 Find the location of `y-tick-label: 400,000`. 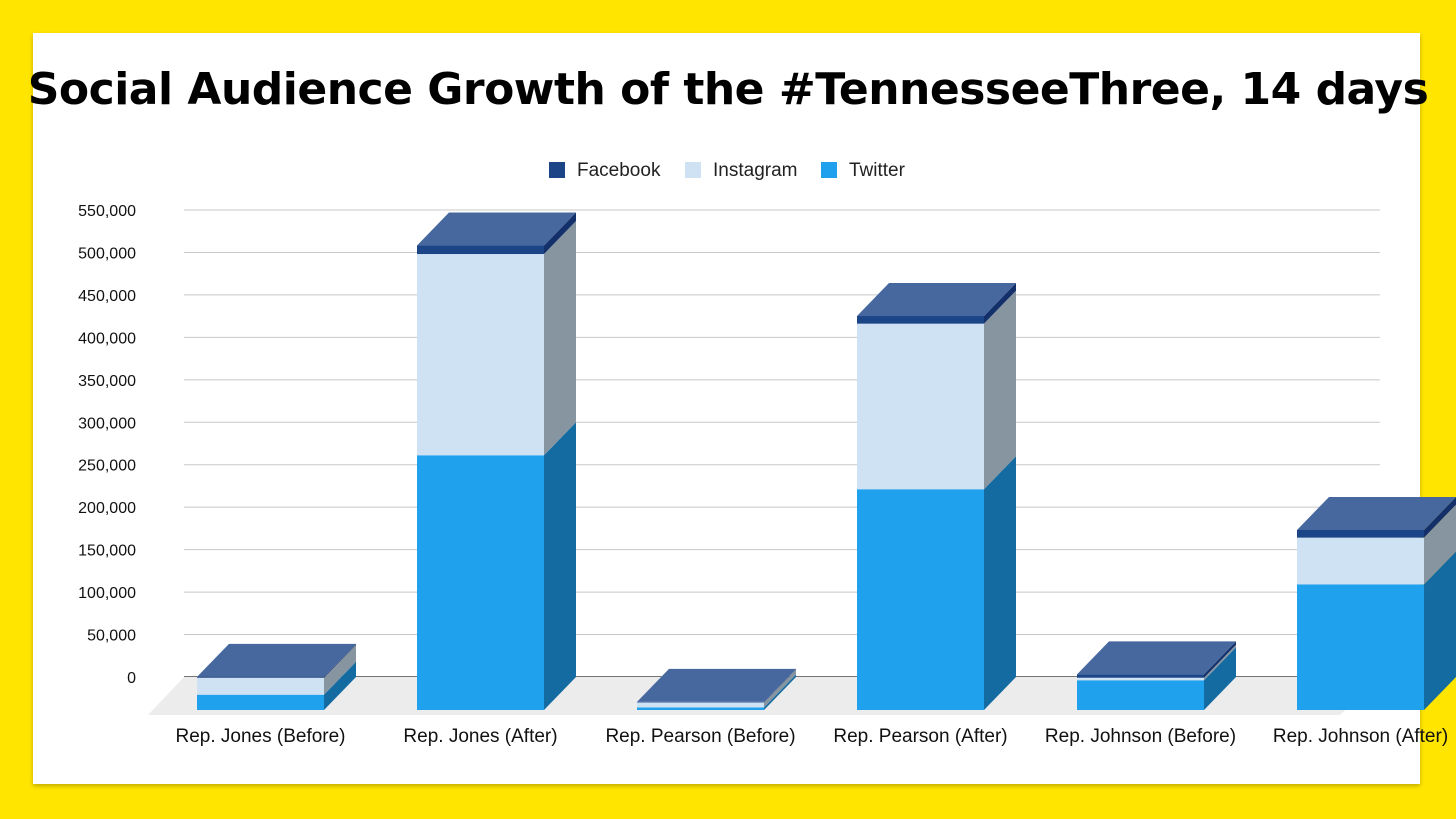

y-tick-label: 400,000 is located at coordinates (107, 338).